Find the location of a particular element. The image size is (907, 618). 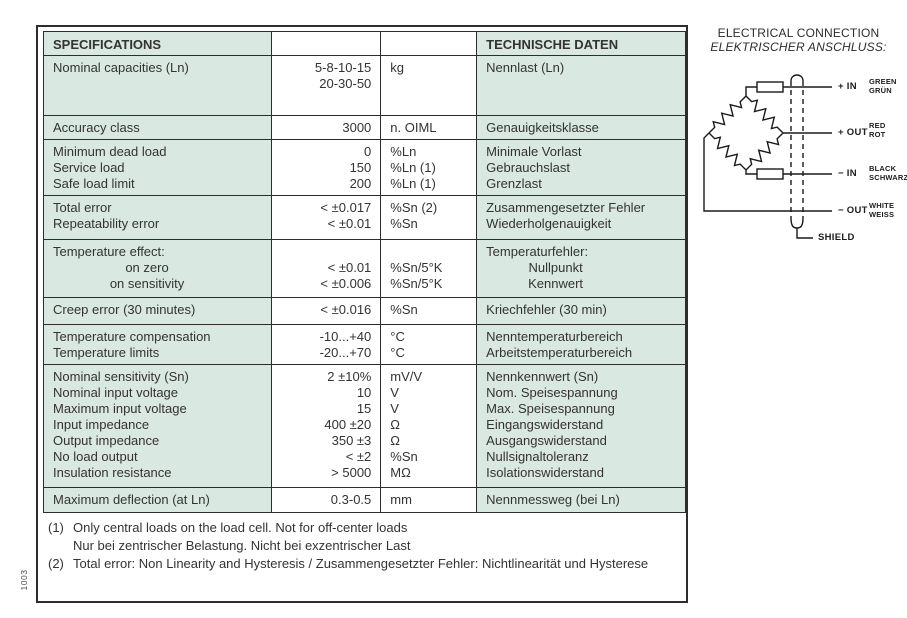

header-technische-daten: TECHNISCHE DATEN is located at coordinates (581, 43).